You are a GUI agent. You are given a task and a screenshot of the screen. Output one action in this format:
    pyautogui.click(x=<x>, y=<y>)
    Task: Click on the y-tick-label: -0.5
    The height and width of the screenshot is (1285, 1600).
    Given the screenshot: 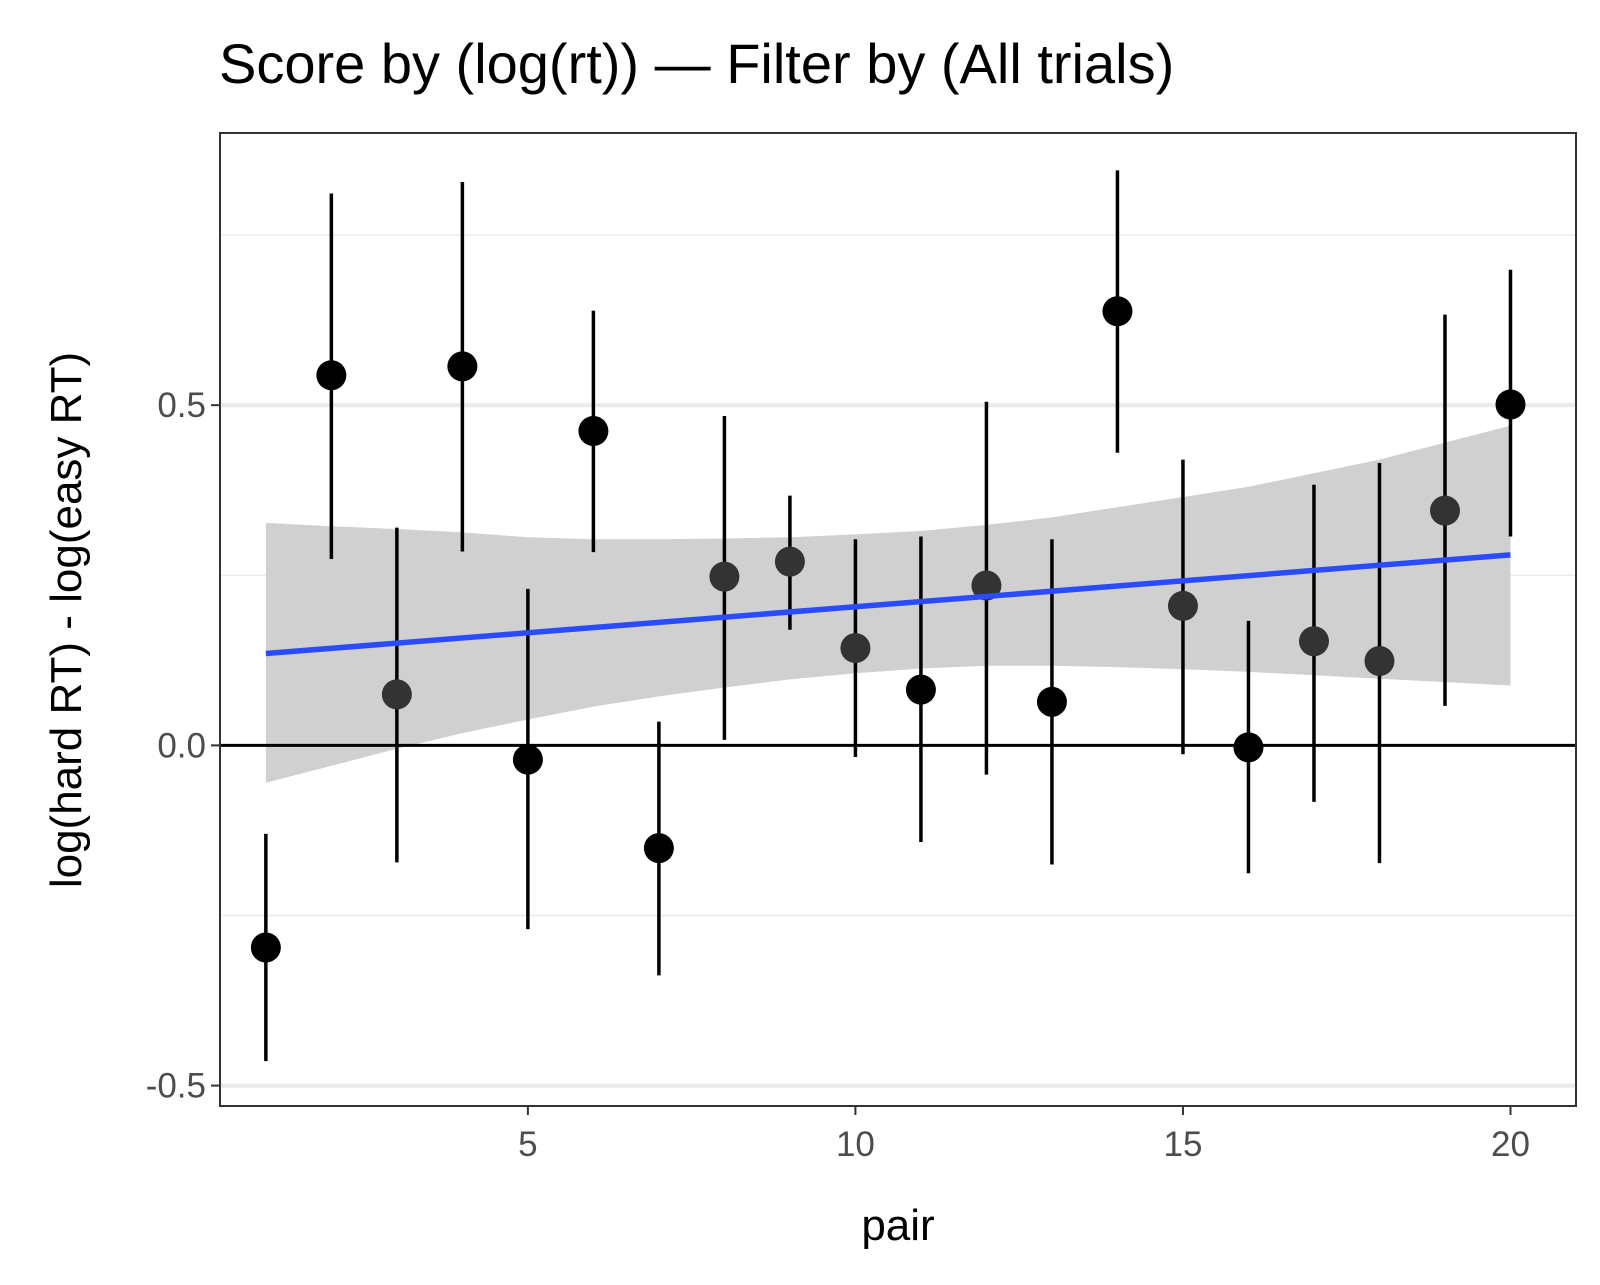 What is the action you would take?
    pyautogui.click(x=176, y=1086)
    